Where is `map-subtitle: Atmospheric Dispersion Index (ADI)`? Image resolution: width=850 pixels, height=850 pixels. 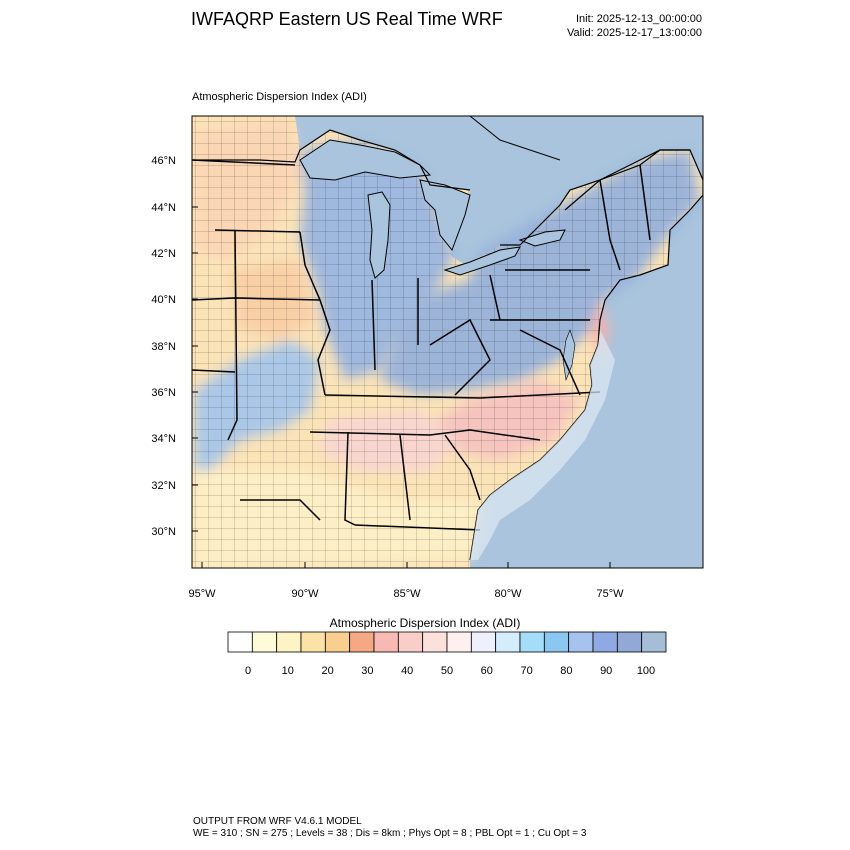 map-subtitle: Atmospheric Dispersion Index (ADI) is located at coordinates (279, 97).